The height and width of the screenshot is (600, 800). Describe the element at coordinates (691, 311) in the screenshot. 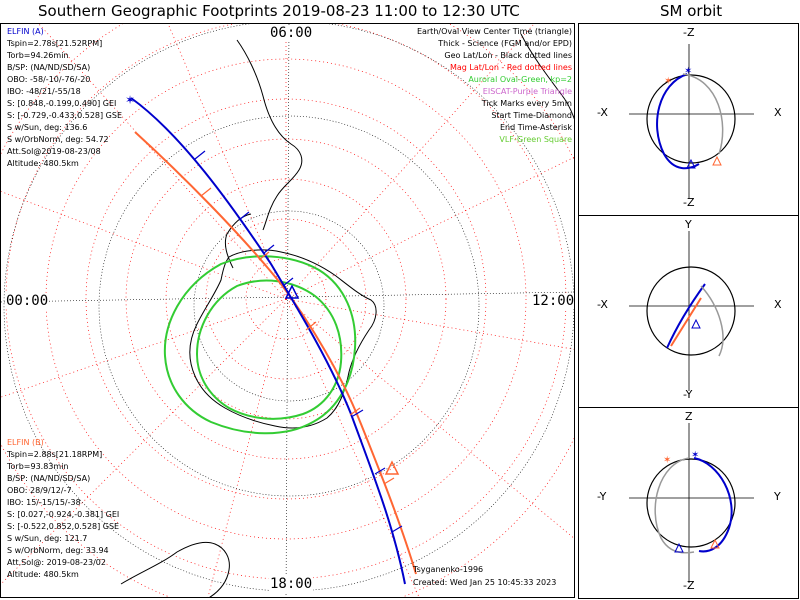

I see `orbit-xy-svg` at that location.